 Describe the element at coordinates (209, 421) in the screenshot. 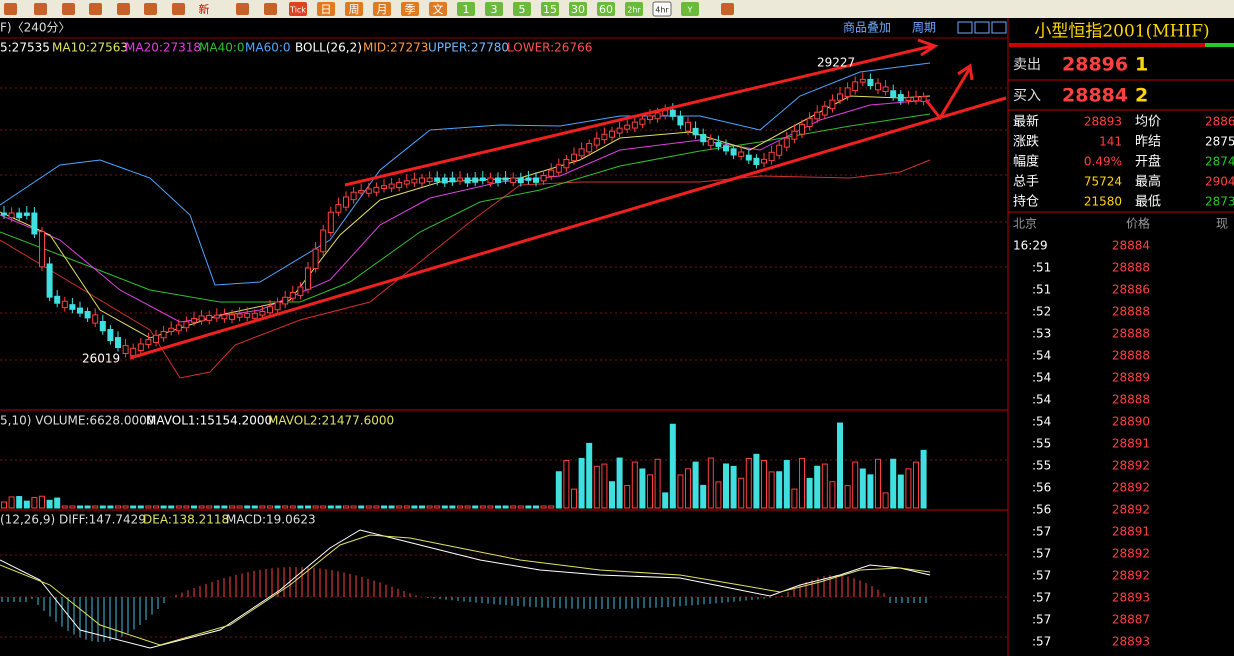

I see `volume-indicator: MAVOL1:15154.2000` at that location.